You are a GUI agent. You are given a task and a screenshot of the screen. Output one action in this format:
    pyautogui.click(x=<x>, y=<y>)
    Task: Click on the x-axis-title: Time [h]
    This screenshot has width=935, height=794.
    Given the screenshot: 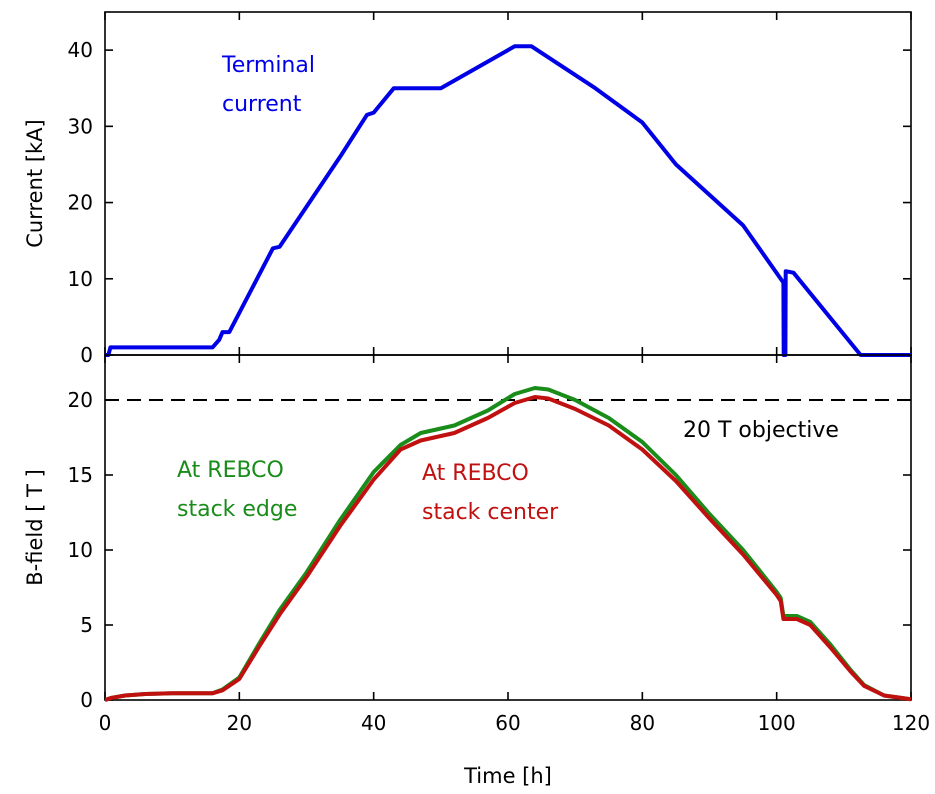 What is the action you would take?
    pyautogui.click(x=507, y=776)
    